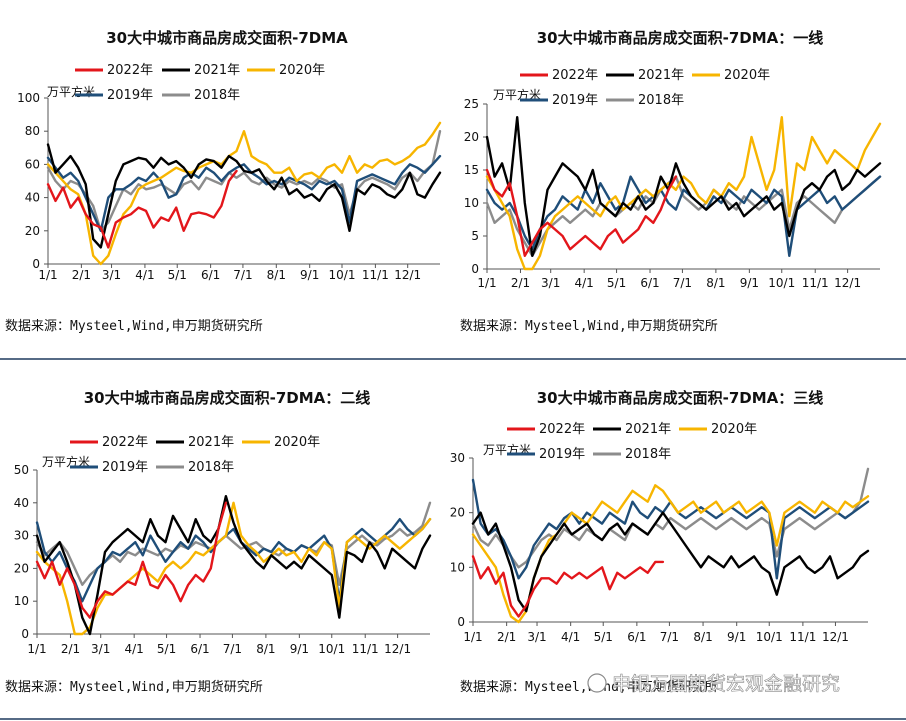  I want to click on watermark: 申银万国期货宏观金融研究, so click(713, 684).